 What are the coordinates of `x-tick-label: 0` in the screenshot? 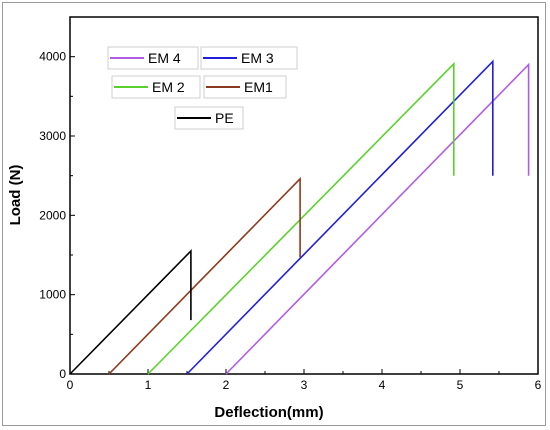 It's located at (70, 385).